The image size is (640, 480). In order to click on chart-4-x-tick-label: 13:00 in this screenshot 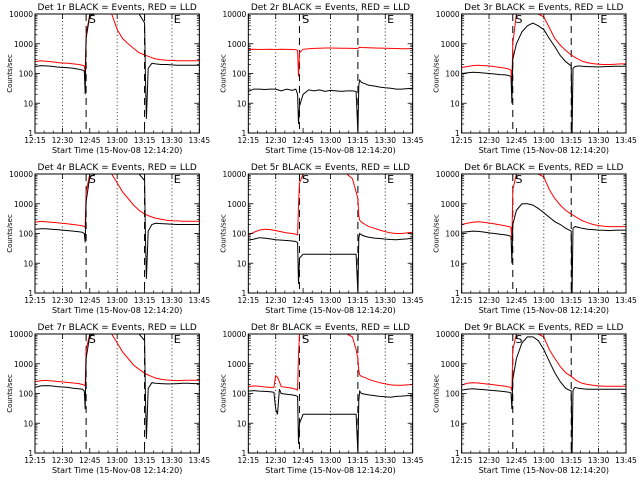, I will do `click(117, 300)`.